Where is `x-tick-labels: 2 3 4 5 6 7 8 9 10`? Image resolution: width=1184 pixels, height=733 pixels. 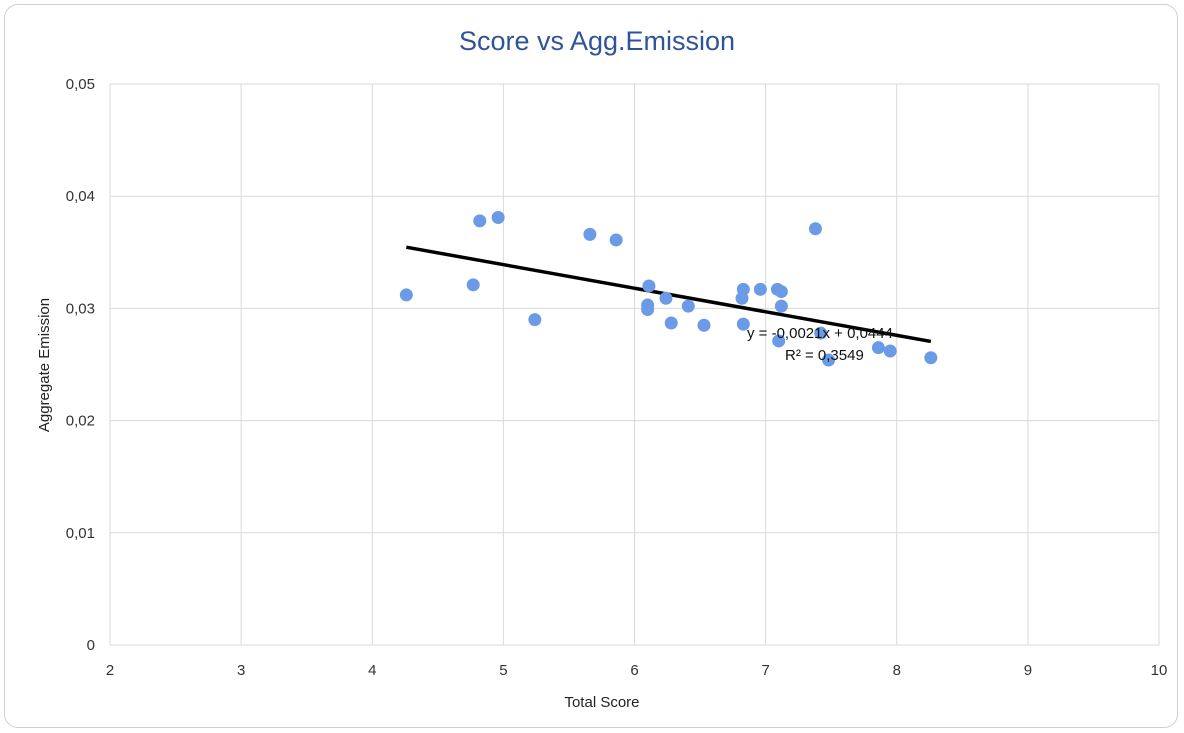
x-tick-labels: 2 3 4 5 6 7 8 9 10 is located at coordinates (637, 670).